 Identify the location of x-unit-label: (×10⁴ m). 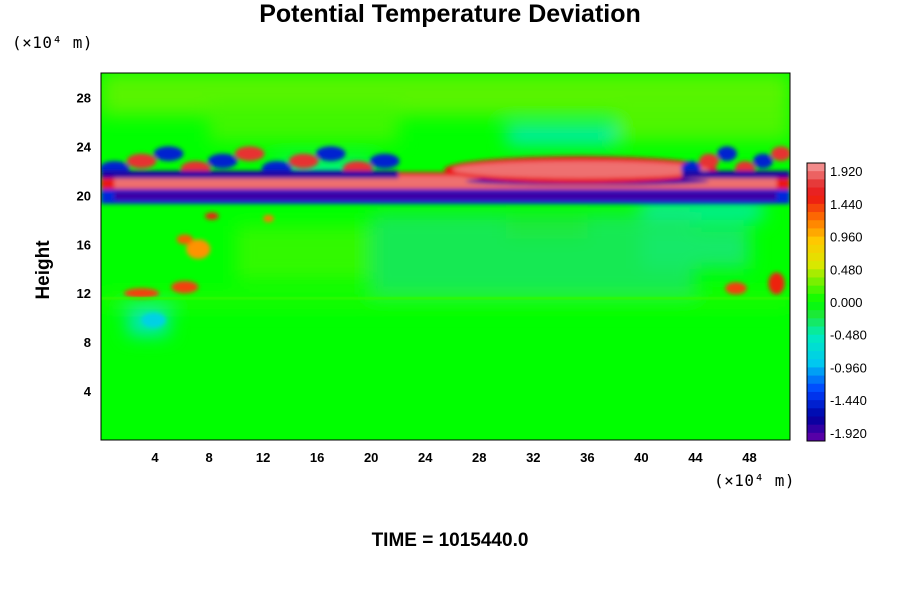
(755, 480).